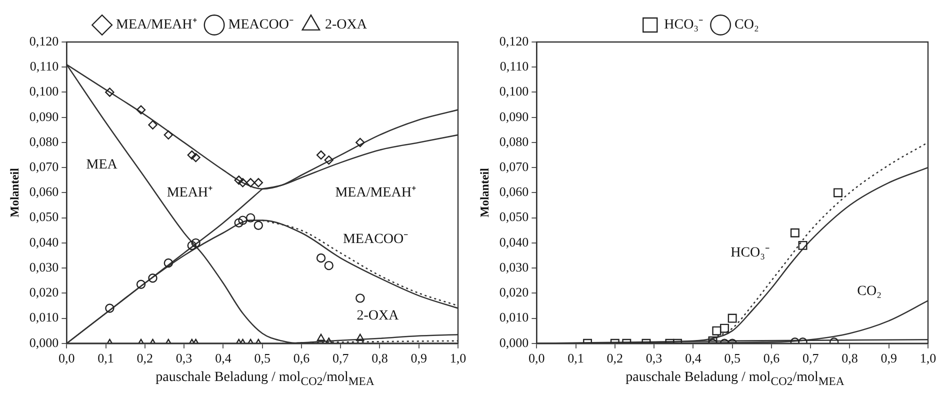 The height and width of the screenshot is (404, 940). What do you see at coordinates (157, 25) in the screenshot?
I see `legend-label: MEA/MEAH⁺` at bounding box center [157, 25].